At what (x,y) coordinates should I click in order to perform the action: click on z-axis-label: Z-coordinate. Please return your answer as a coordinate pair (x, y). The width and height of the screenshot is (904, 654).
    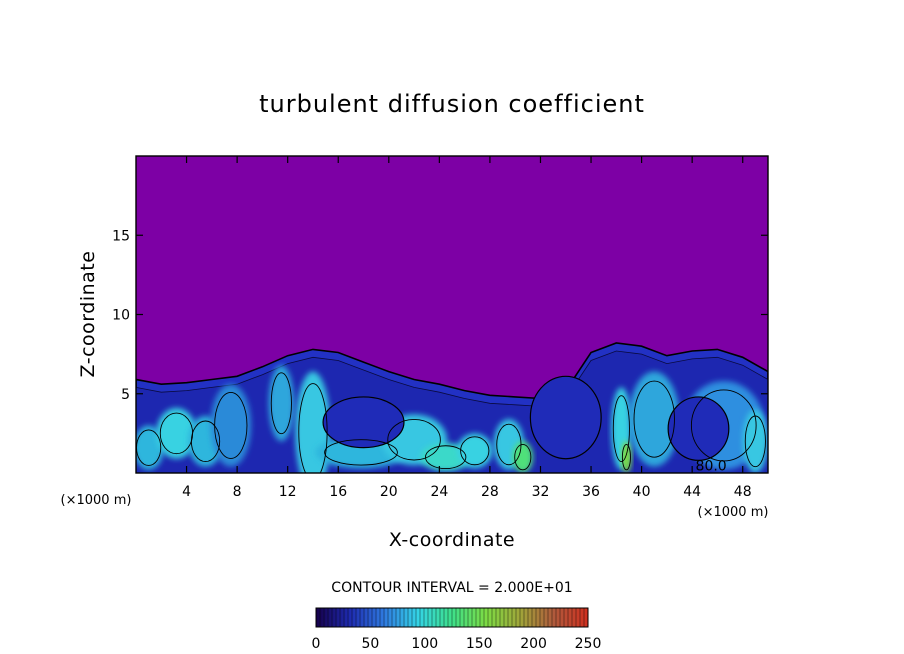
    Looking at the image, I should click on (88, 314).